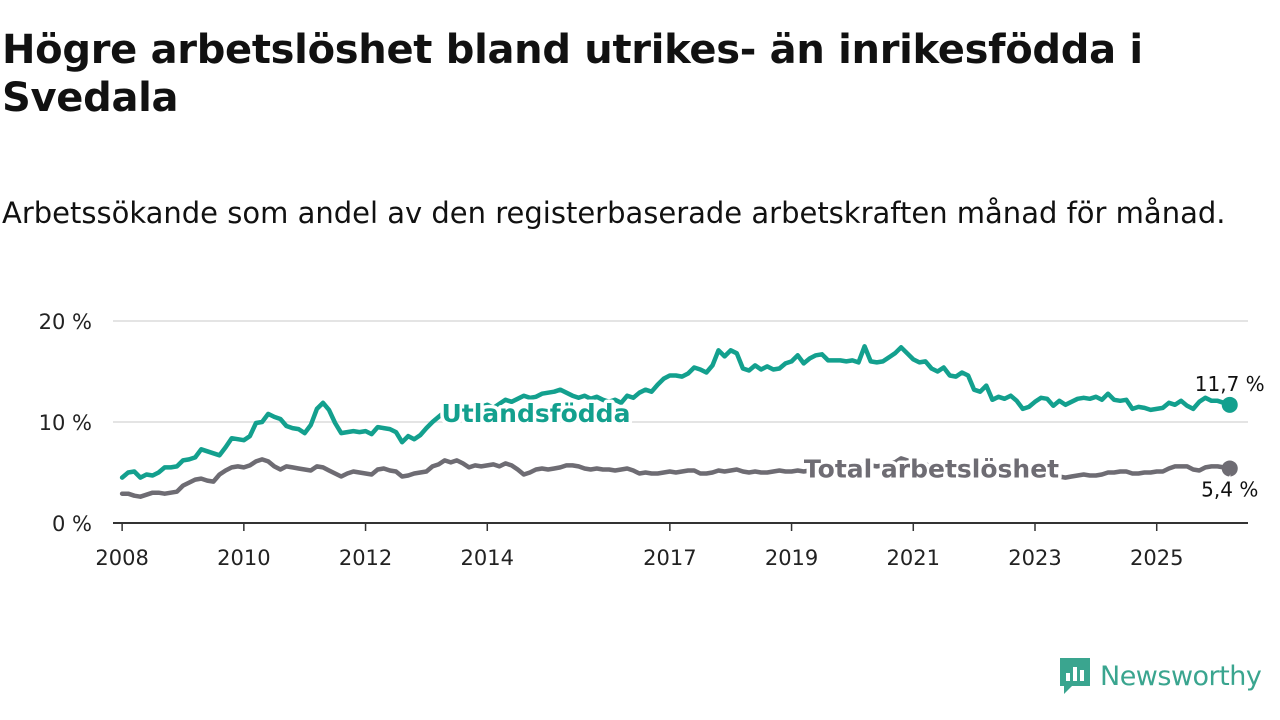 The height and width of the screenshot is (720, 1280). I want to click on y-tick-label: 0 %, so click(72, 524).